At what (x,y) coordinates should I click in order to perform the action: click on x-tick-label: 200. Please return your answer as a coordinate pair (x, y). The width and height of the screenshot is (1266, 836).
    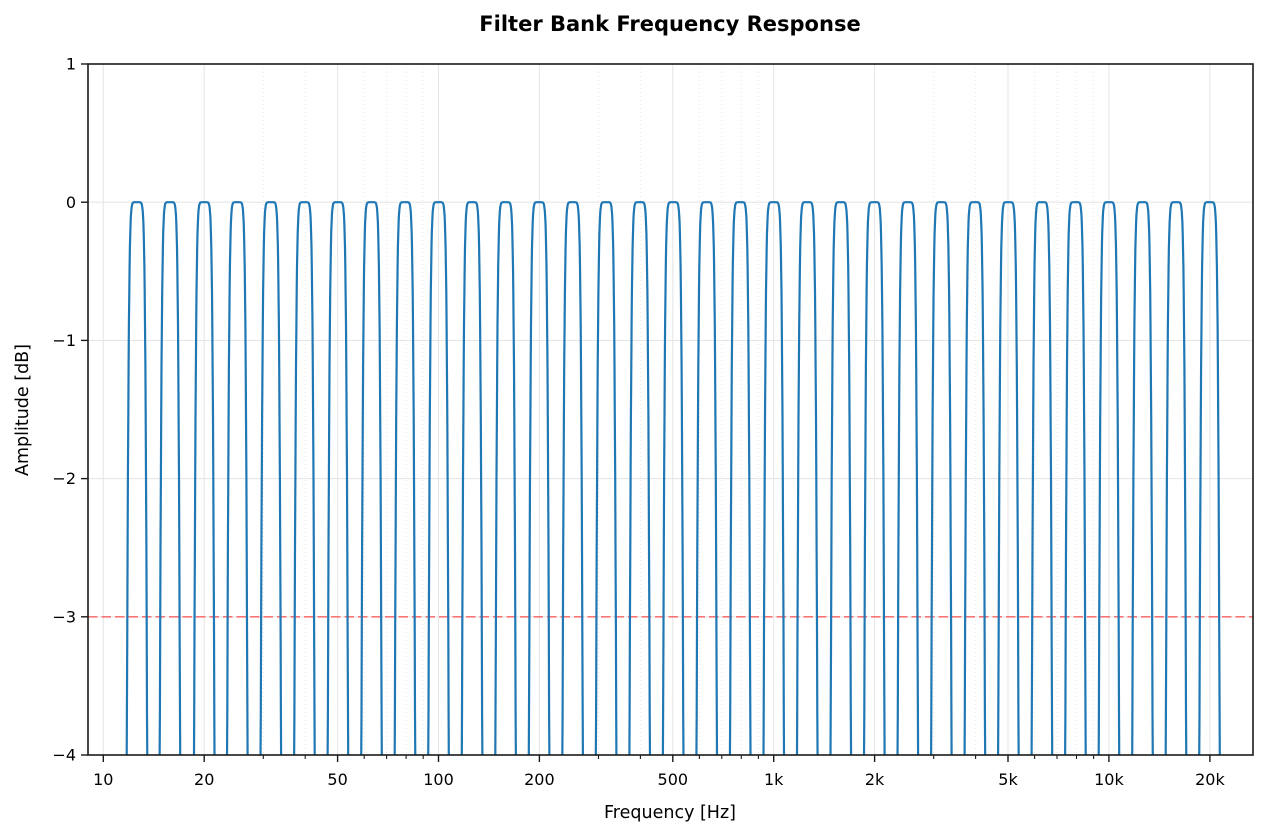
    Looking at the image, I should click on (539, 779).